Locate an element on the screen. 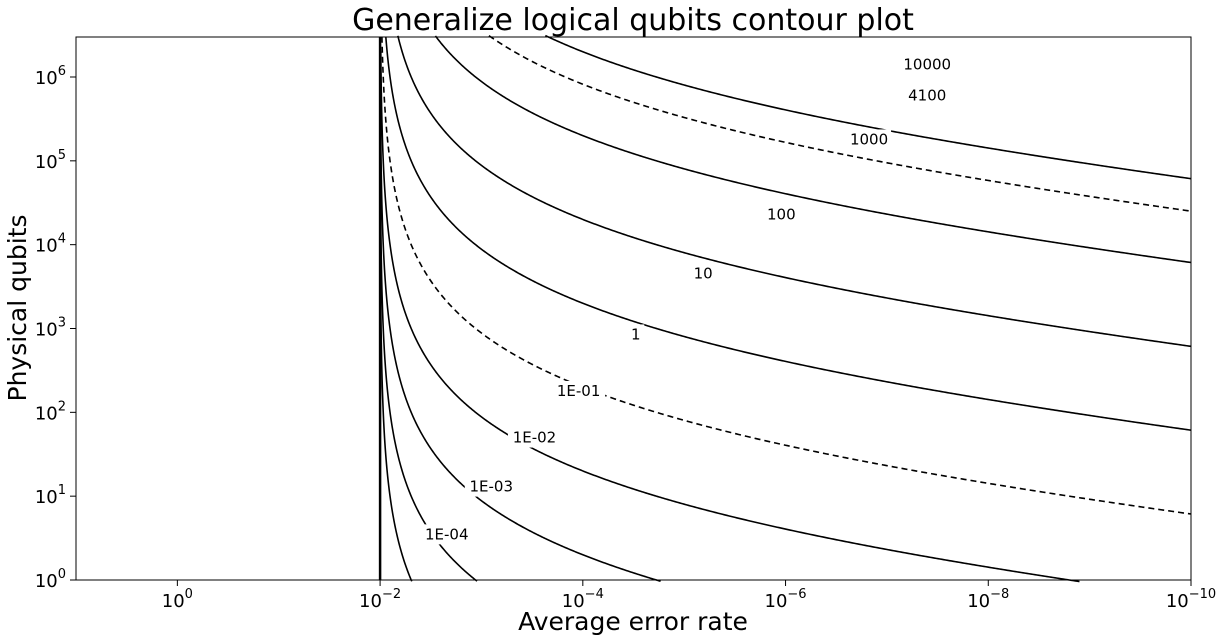 This screenshot has height=642, width=1223. y-tick-label: 10⁵ is located at coordinates (50, 160).